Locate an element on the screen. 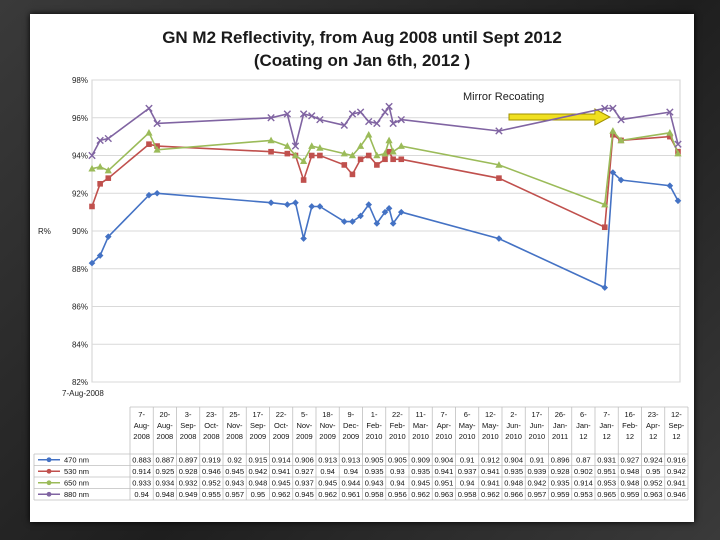  y-tick-label: 82% is located at coordinates (80, 382).